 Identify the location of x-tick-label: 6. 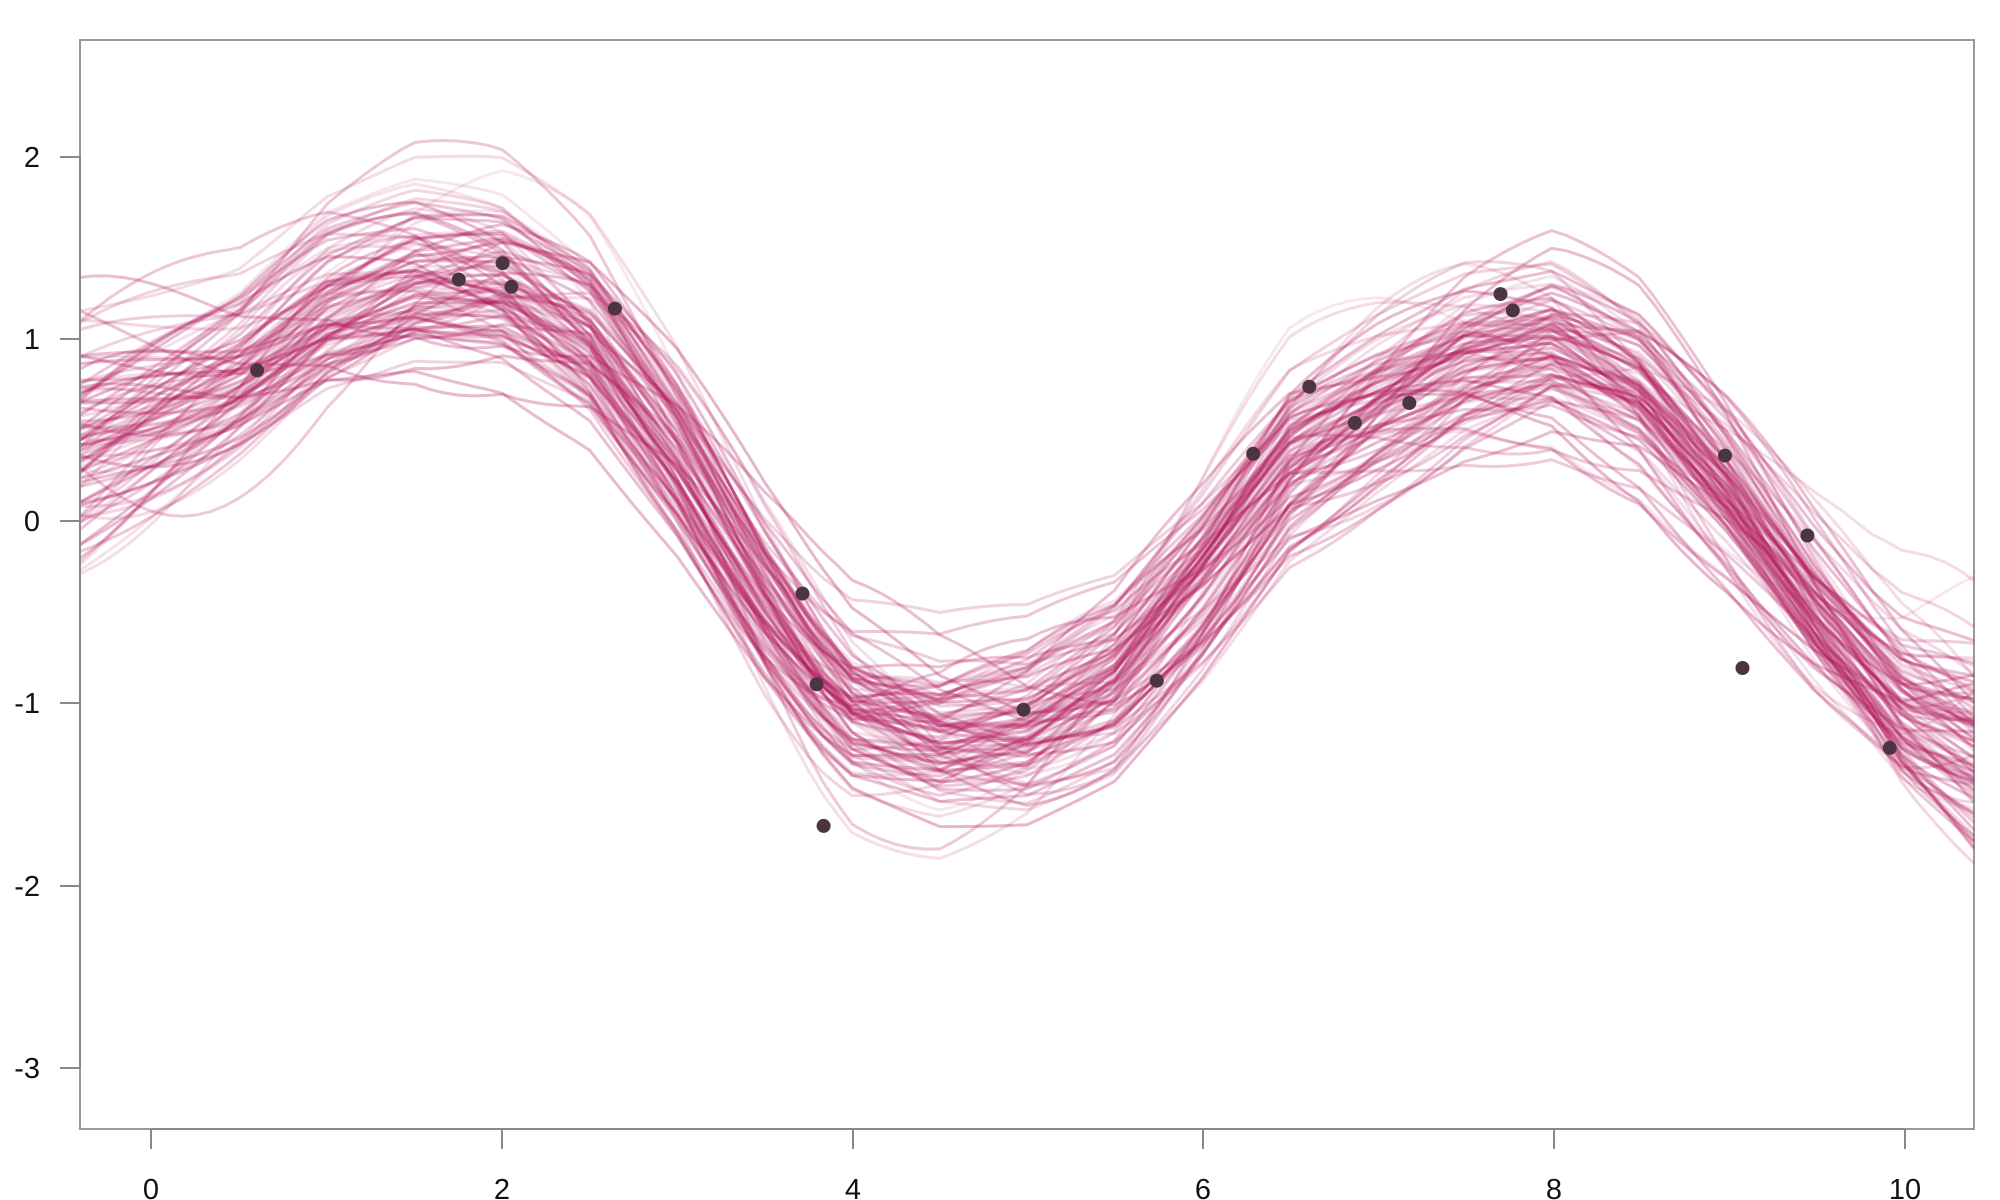
(1203, 1187).